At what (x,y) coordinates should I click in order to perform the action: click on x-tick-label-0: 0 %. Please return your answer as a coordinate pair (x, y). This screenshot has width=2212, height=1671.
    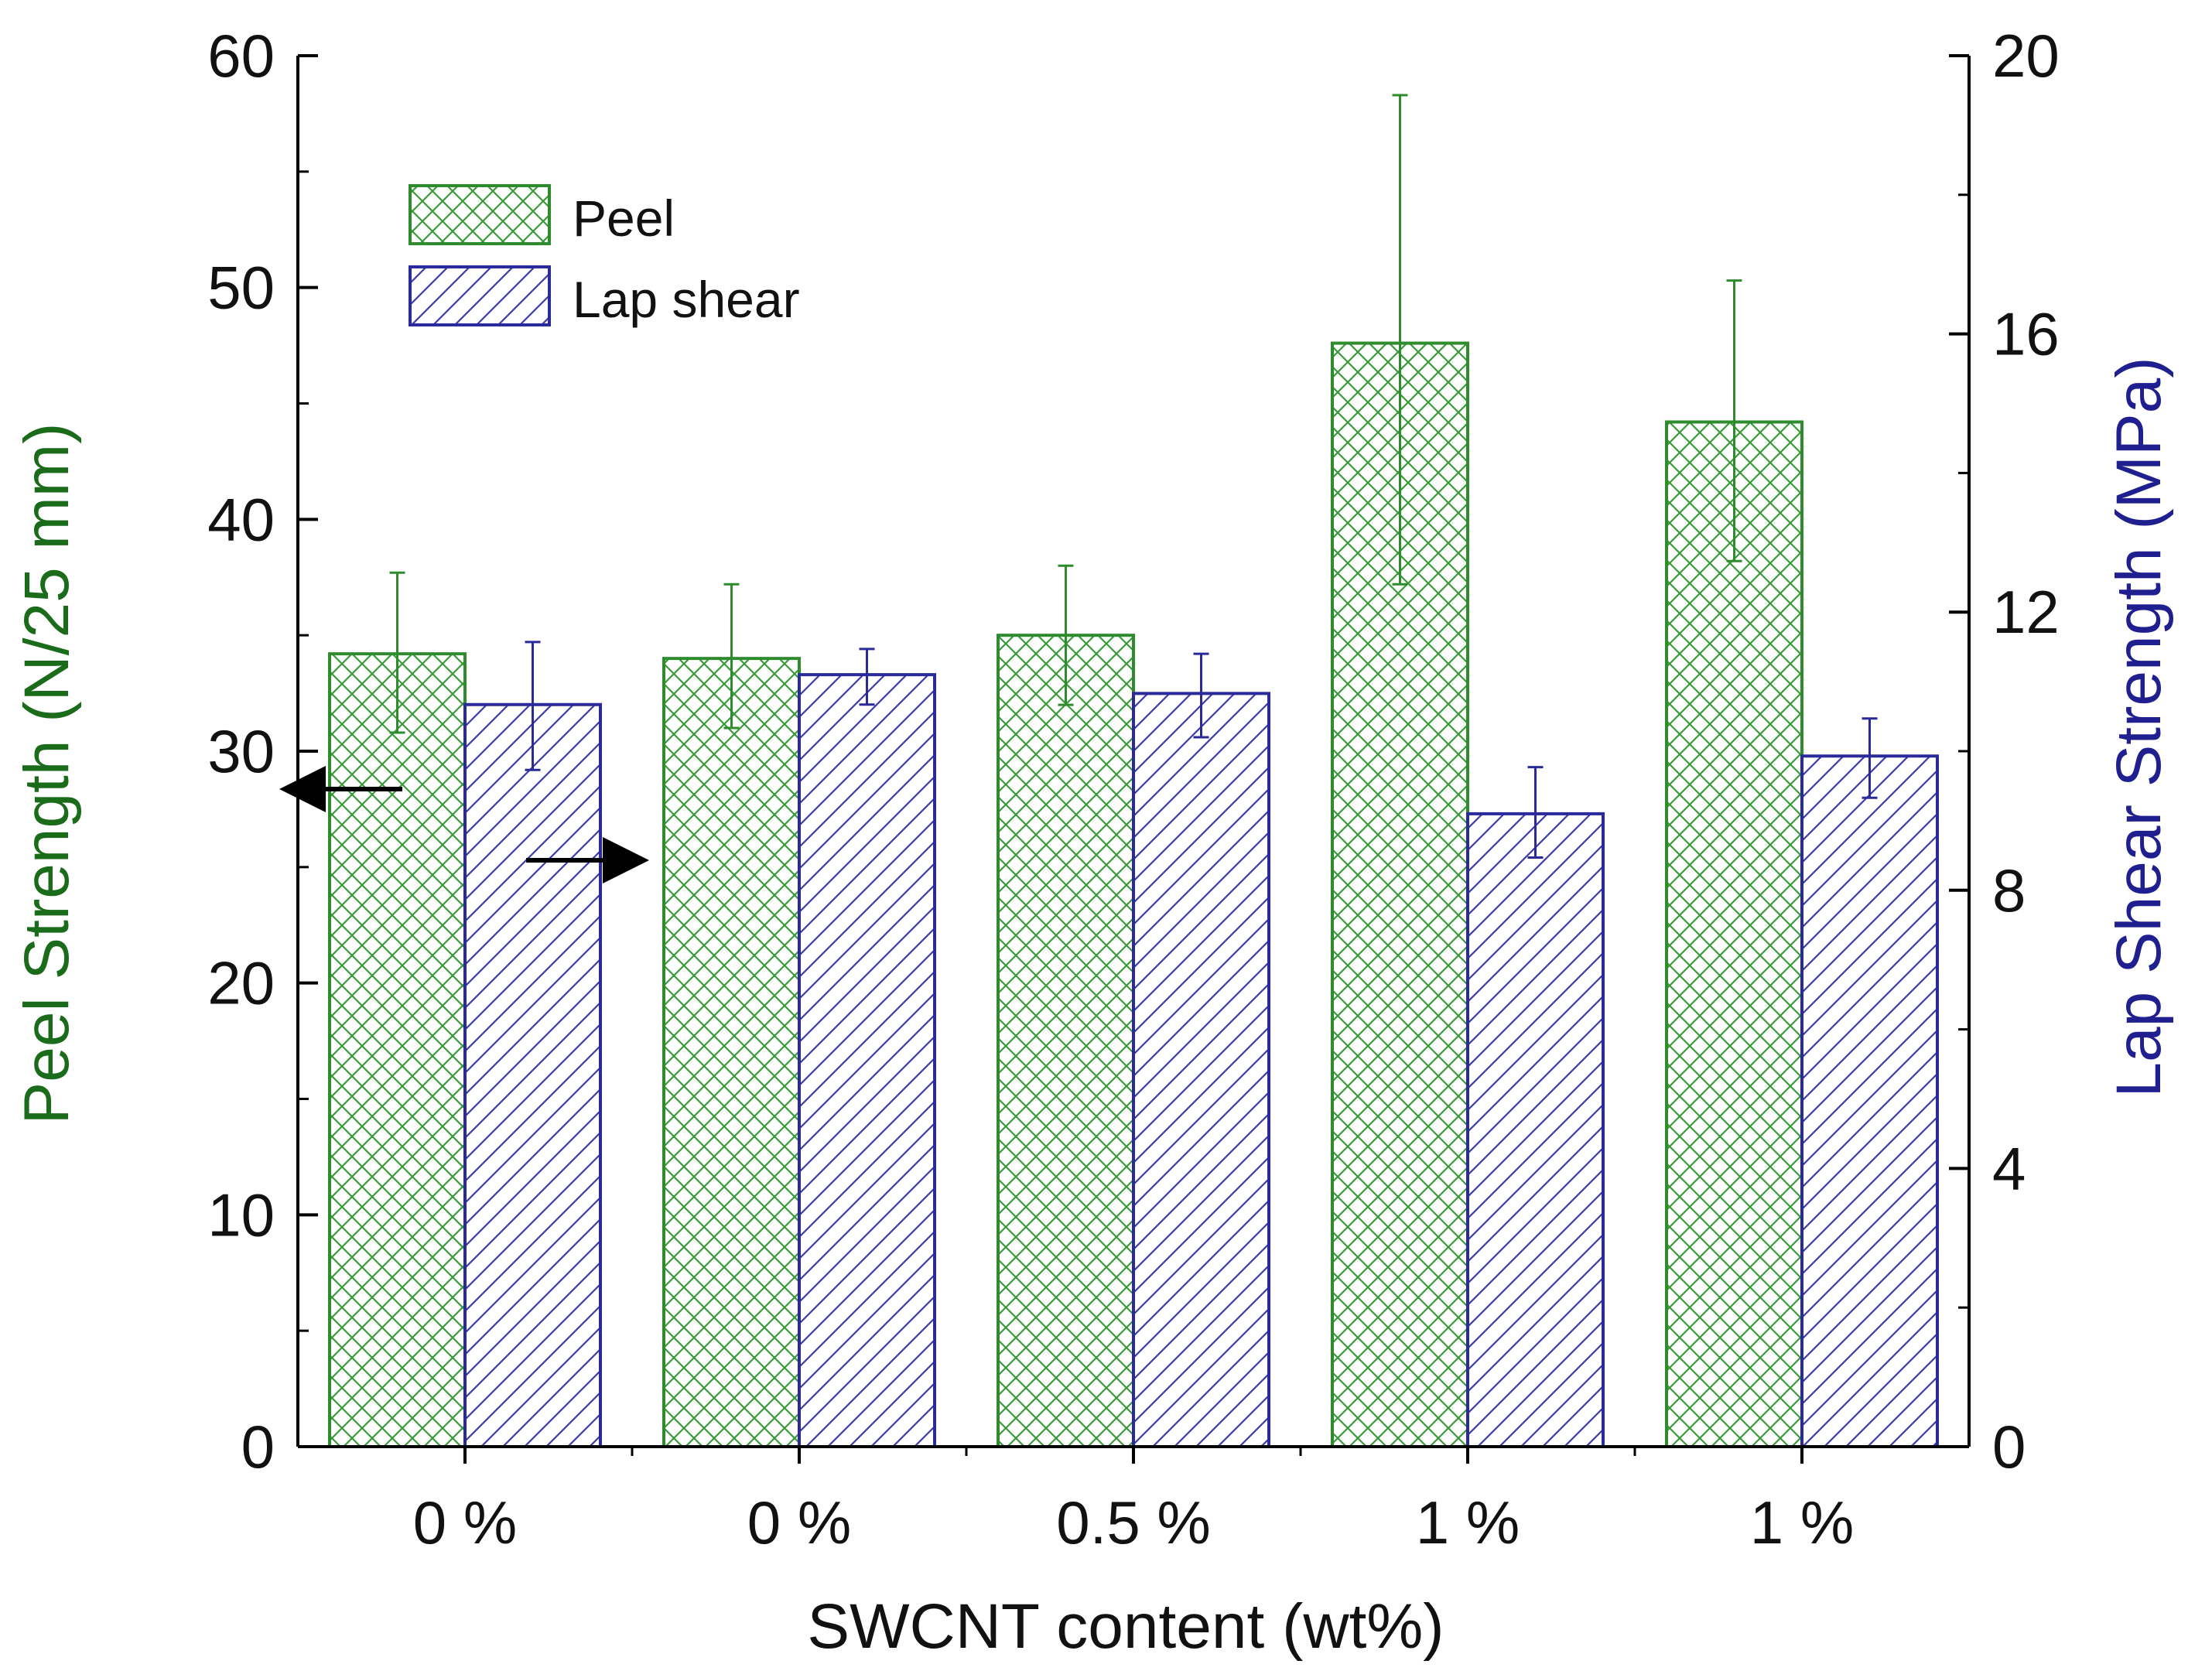
    Looking at the image, I should click on (465, 1522).